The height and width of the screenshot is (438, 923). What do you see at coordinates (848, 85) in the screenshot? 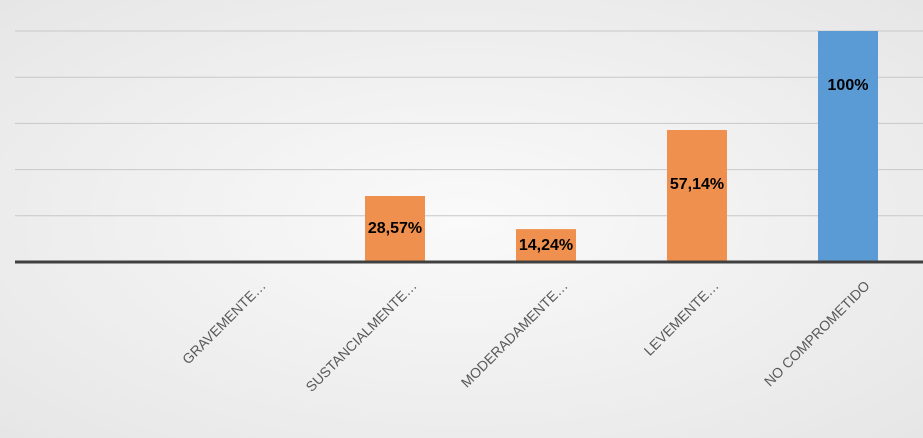
I see `data-label: 100%` at bounding box center [848, 85].